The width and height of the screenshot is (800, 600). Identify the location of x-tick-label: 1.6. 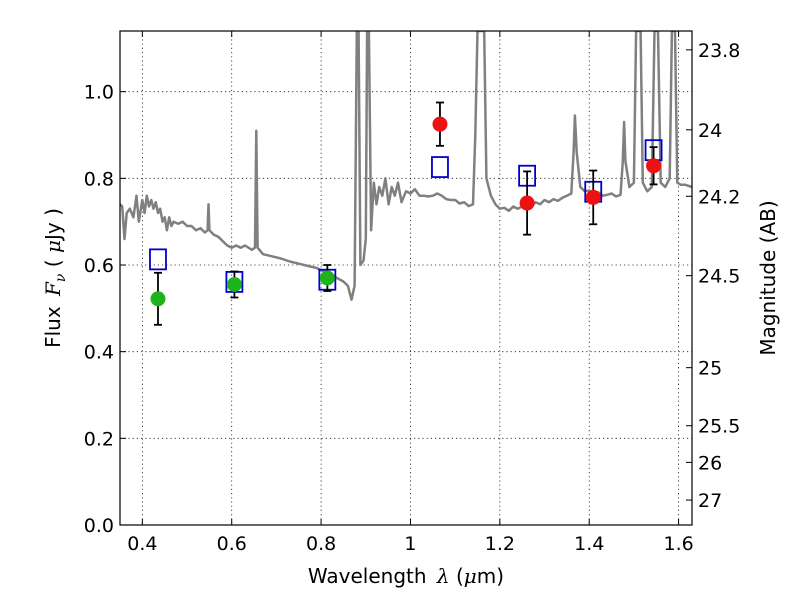
(678, 544).